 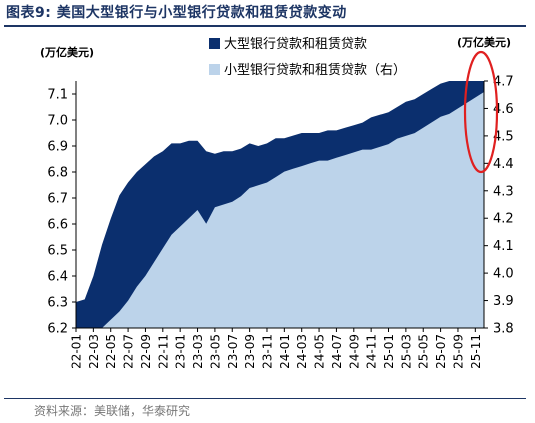 What do you see at coordinates (295, 44) in the screenshot?
I see `legend-label-large-bank: 大型银行贷款和租赁贷款` at bounding box center [295, 44].